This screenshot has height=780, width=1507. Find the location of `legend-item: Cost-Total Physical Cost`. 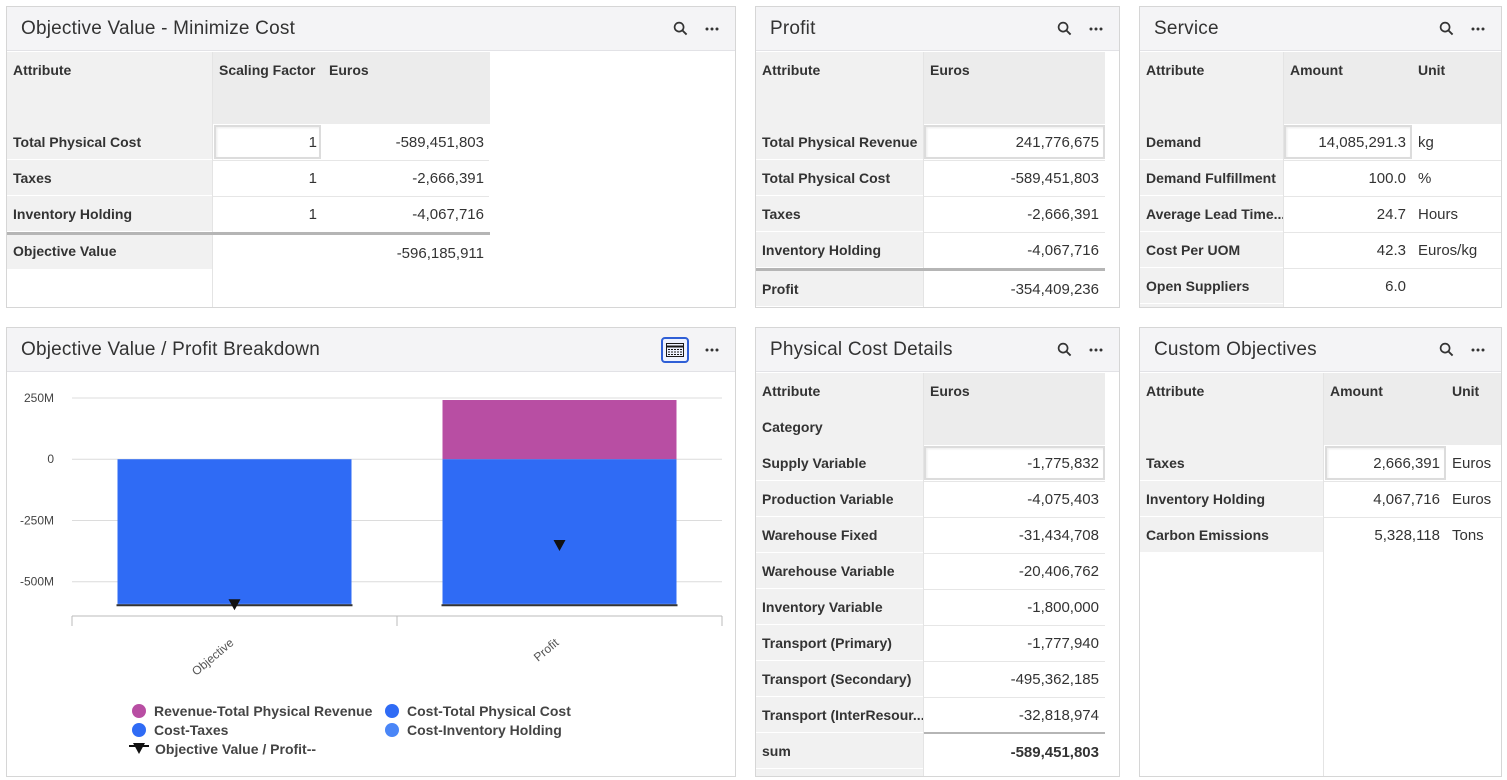

legend-item: Cost-Total Physical Cost is located at coordinates (478, 711).